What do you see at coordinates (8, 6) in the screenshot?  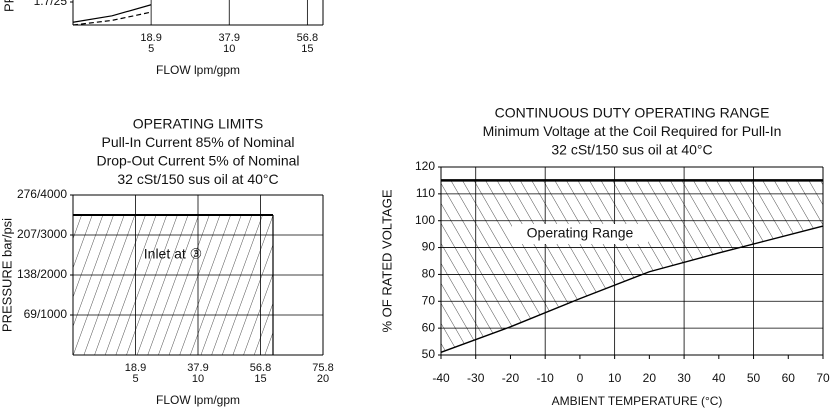 I see `y-axis-label: PRE` at bounding box center [8, 6].